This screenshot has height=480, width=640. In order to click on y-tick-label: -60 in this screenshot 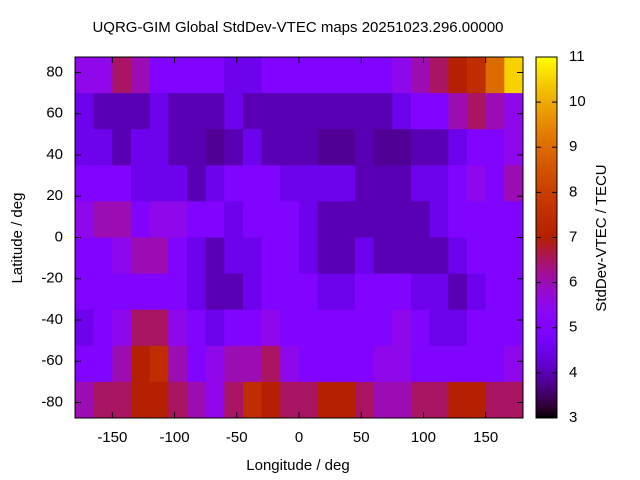, I will do `click(52, 360)`.